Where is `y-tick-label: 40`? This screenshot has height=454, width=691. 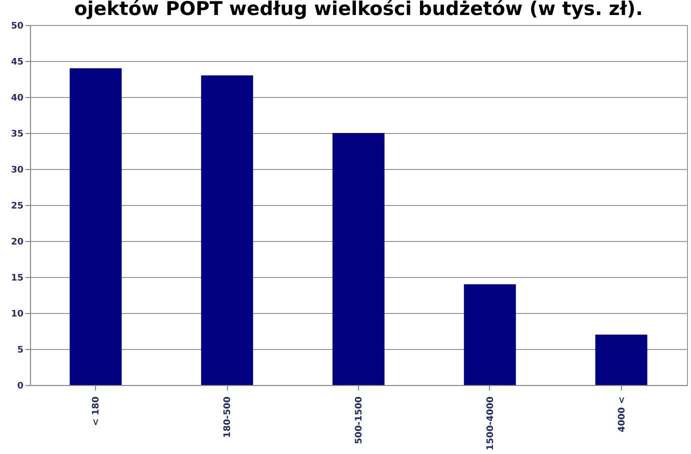
y-tick-label: 40 is located at coordinates (17, 99).